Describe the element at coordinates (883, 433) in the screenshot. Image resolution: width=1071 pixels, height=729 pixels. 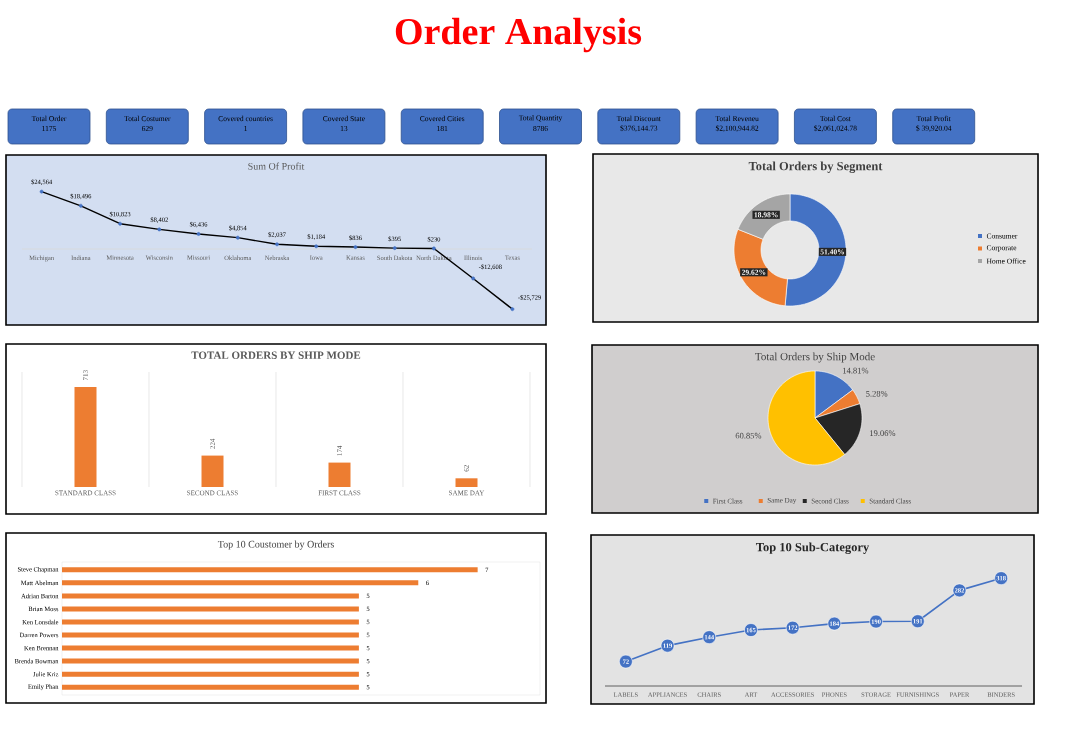
I see `data-label: 19.06%` at that location.